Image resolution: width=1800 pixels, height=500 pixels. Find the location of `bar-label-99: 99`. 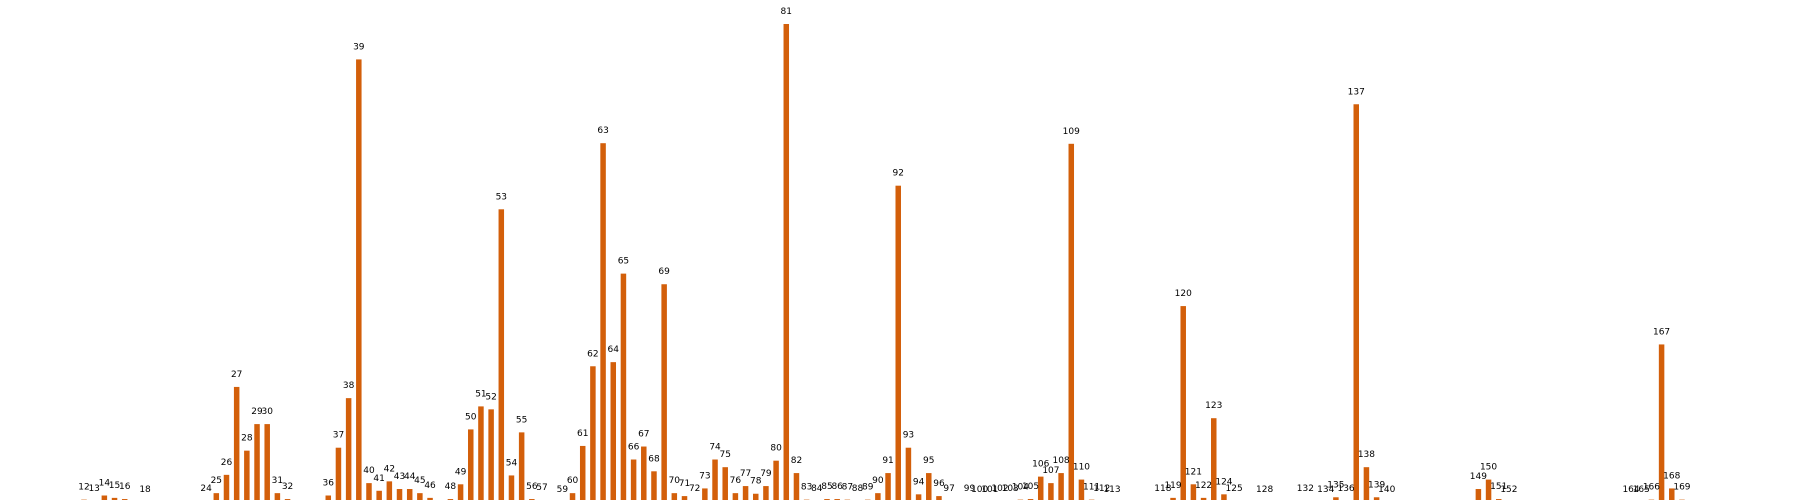

bar-label-99: 99 is located at coordinates (970, 489).